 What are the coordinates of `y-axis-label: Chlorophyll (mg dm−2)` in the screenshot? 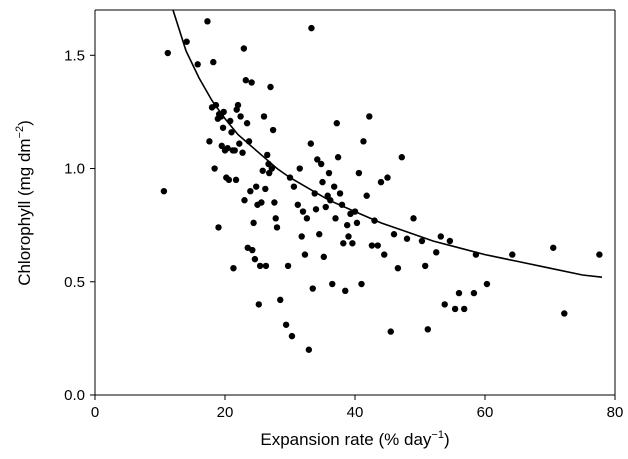 It's located at (24, 203).